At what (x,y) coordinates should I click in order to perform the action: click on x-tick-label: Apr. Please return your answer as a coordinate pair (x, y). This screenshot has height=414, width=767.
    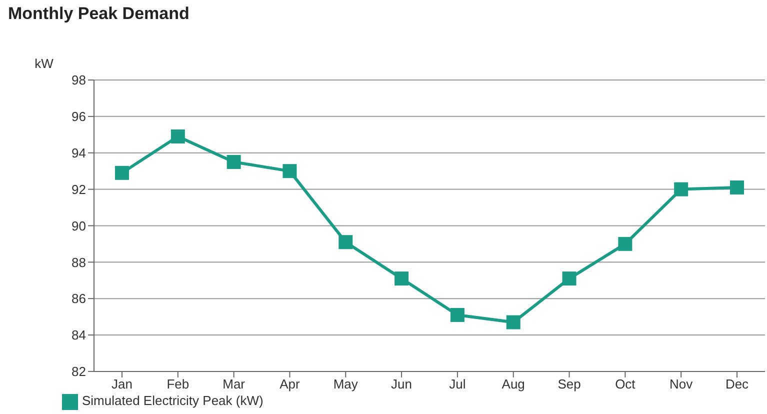
    Looking at the image, I should click on (290, 384).